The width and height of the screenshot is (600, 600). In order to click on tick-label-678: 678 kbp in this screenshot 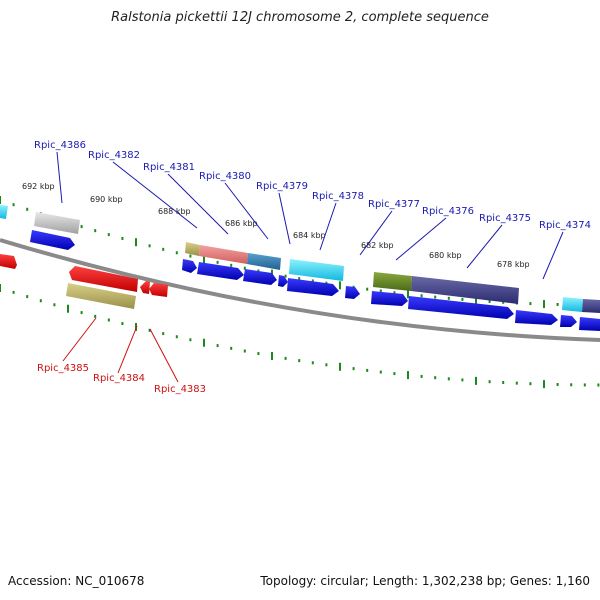, I will do `click(513, 264)`.